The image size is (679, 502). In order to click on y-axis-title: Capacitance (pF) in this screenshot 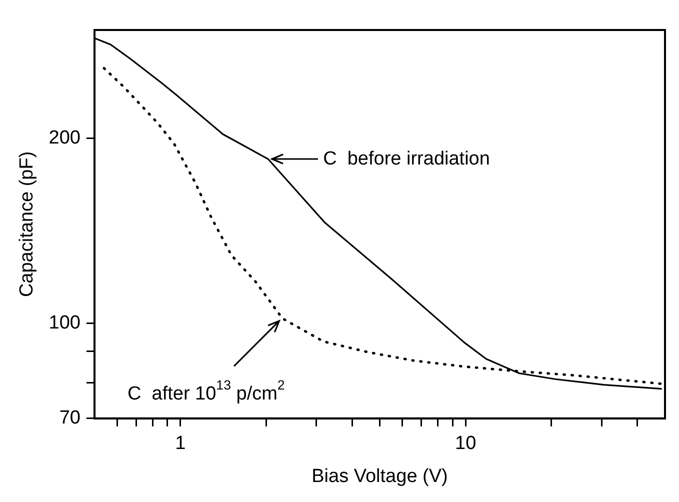, I will do `click(27, 224)`.